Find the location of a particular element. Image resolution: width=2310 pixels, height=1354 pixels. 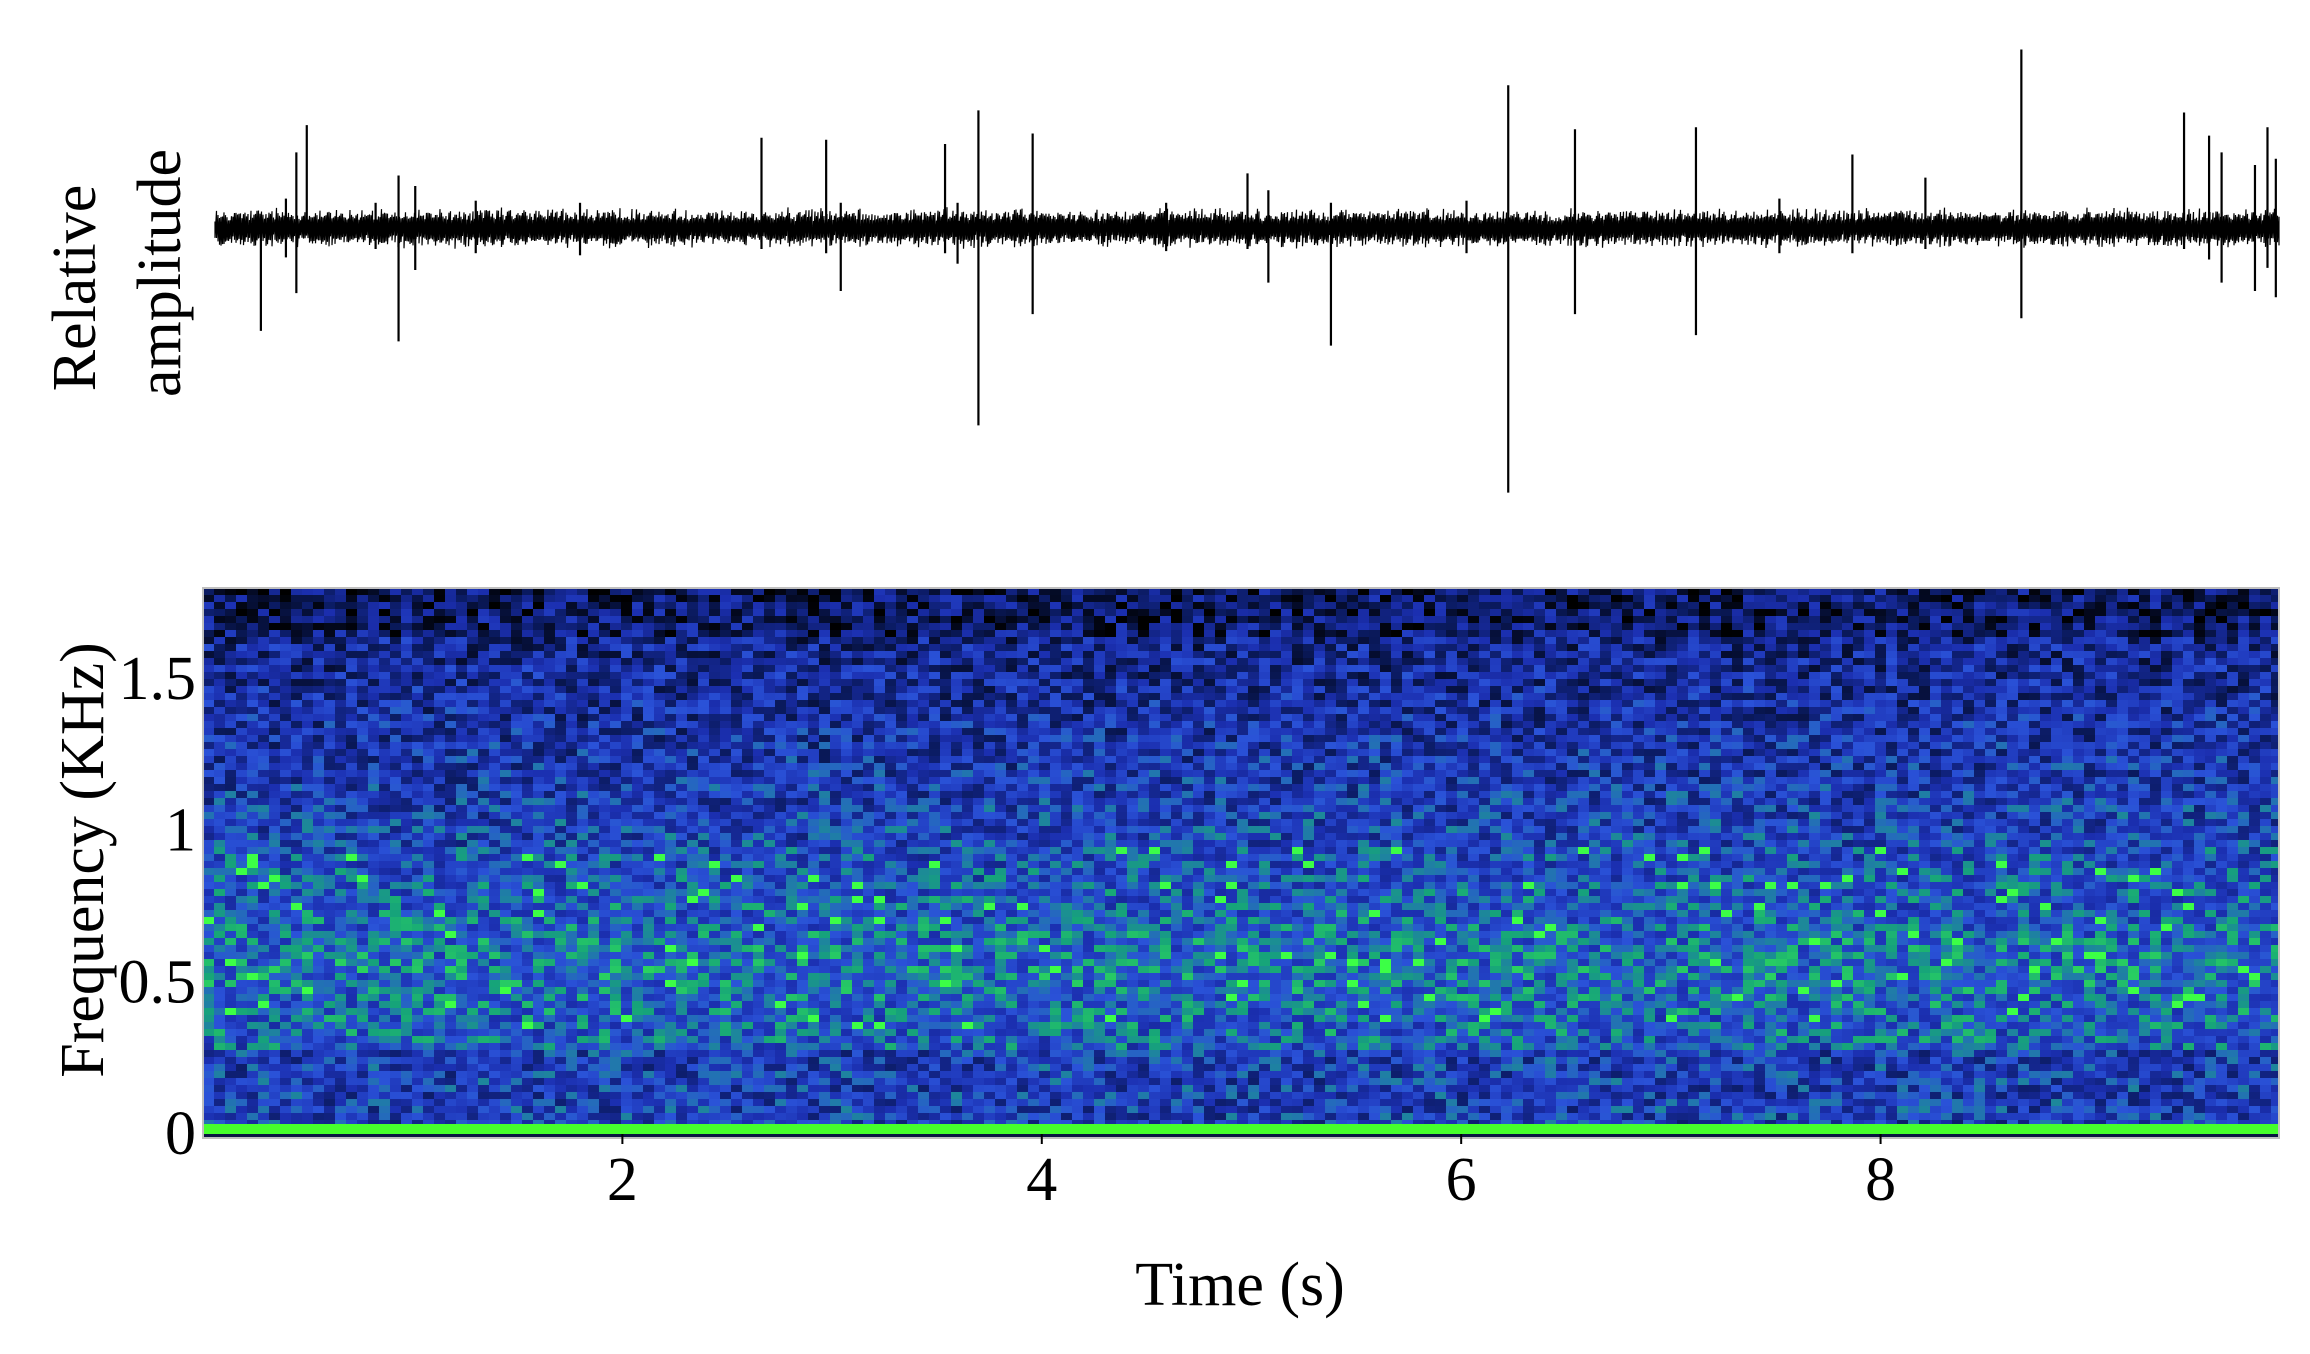

spectrogram-baseline-band is located at coordinates (1241, 1129).